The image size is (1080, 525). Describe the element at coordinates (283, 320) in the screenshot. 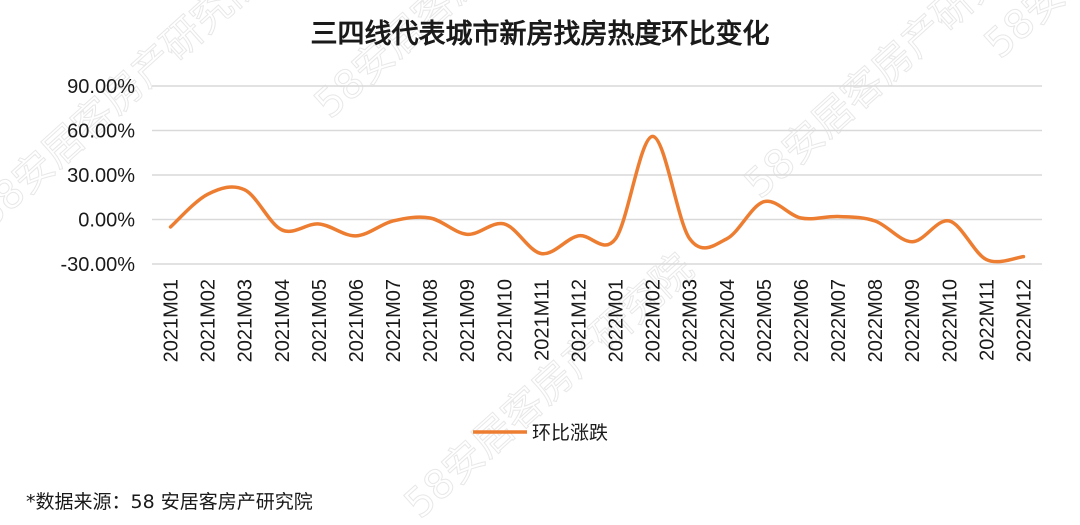

I see `x-tick-label: 2021M04` at that location.